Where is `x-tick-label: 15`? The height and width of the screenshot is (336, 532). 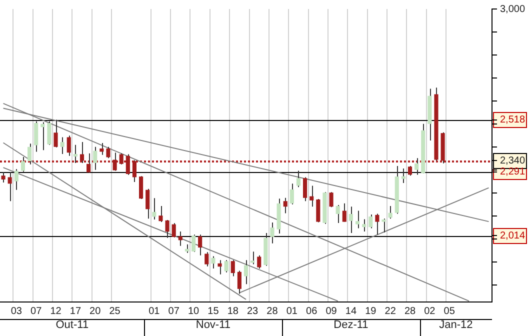
x-tick-label: 15 is located at coordinates (214, 311).